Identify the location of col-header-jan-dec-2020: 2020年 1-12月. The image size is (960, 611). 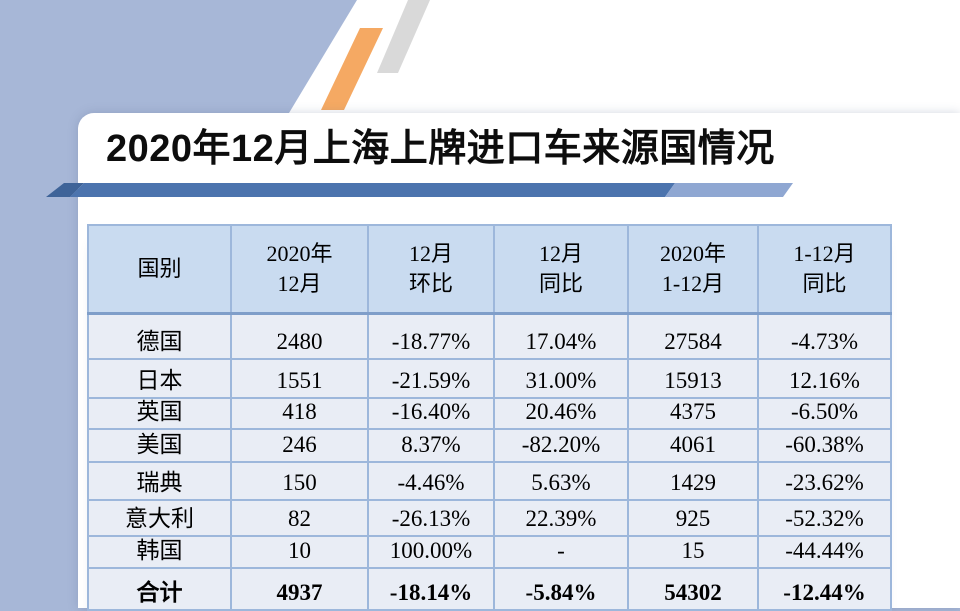
(693, 269).